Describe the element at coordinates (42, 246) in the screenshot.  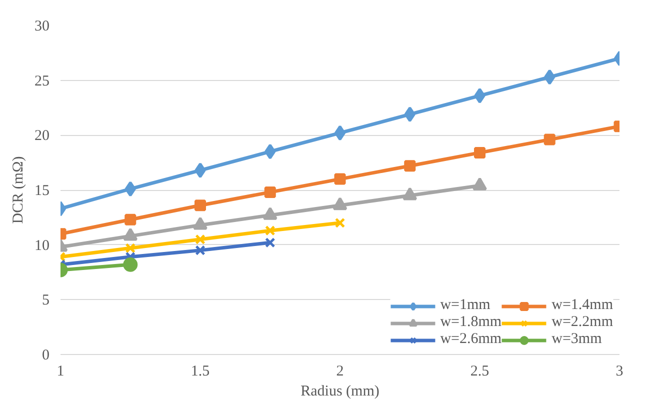
I see `y-tick-label: 10` at that location.